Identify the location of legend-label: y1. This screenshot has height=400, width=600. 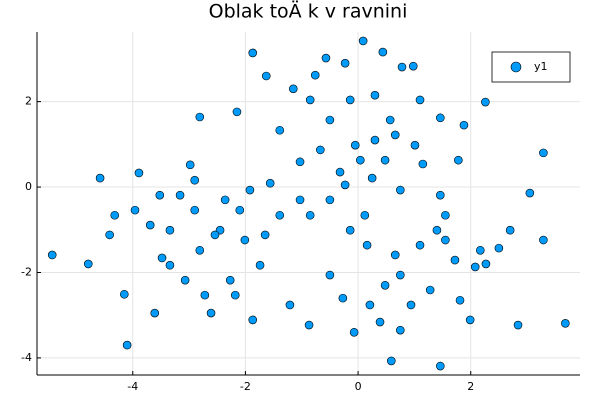
(541, 66).